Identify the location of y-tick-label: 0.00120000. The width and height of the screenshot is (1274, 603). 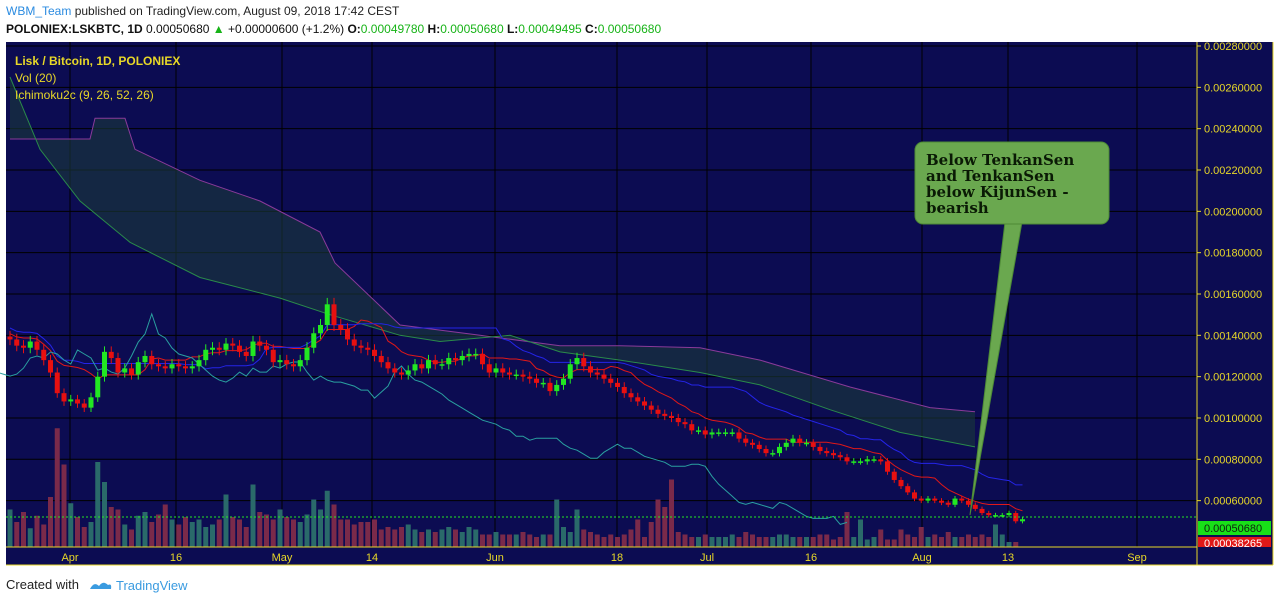
(1233, 378).